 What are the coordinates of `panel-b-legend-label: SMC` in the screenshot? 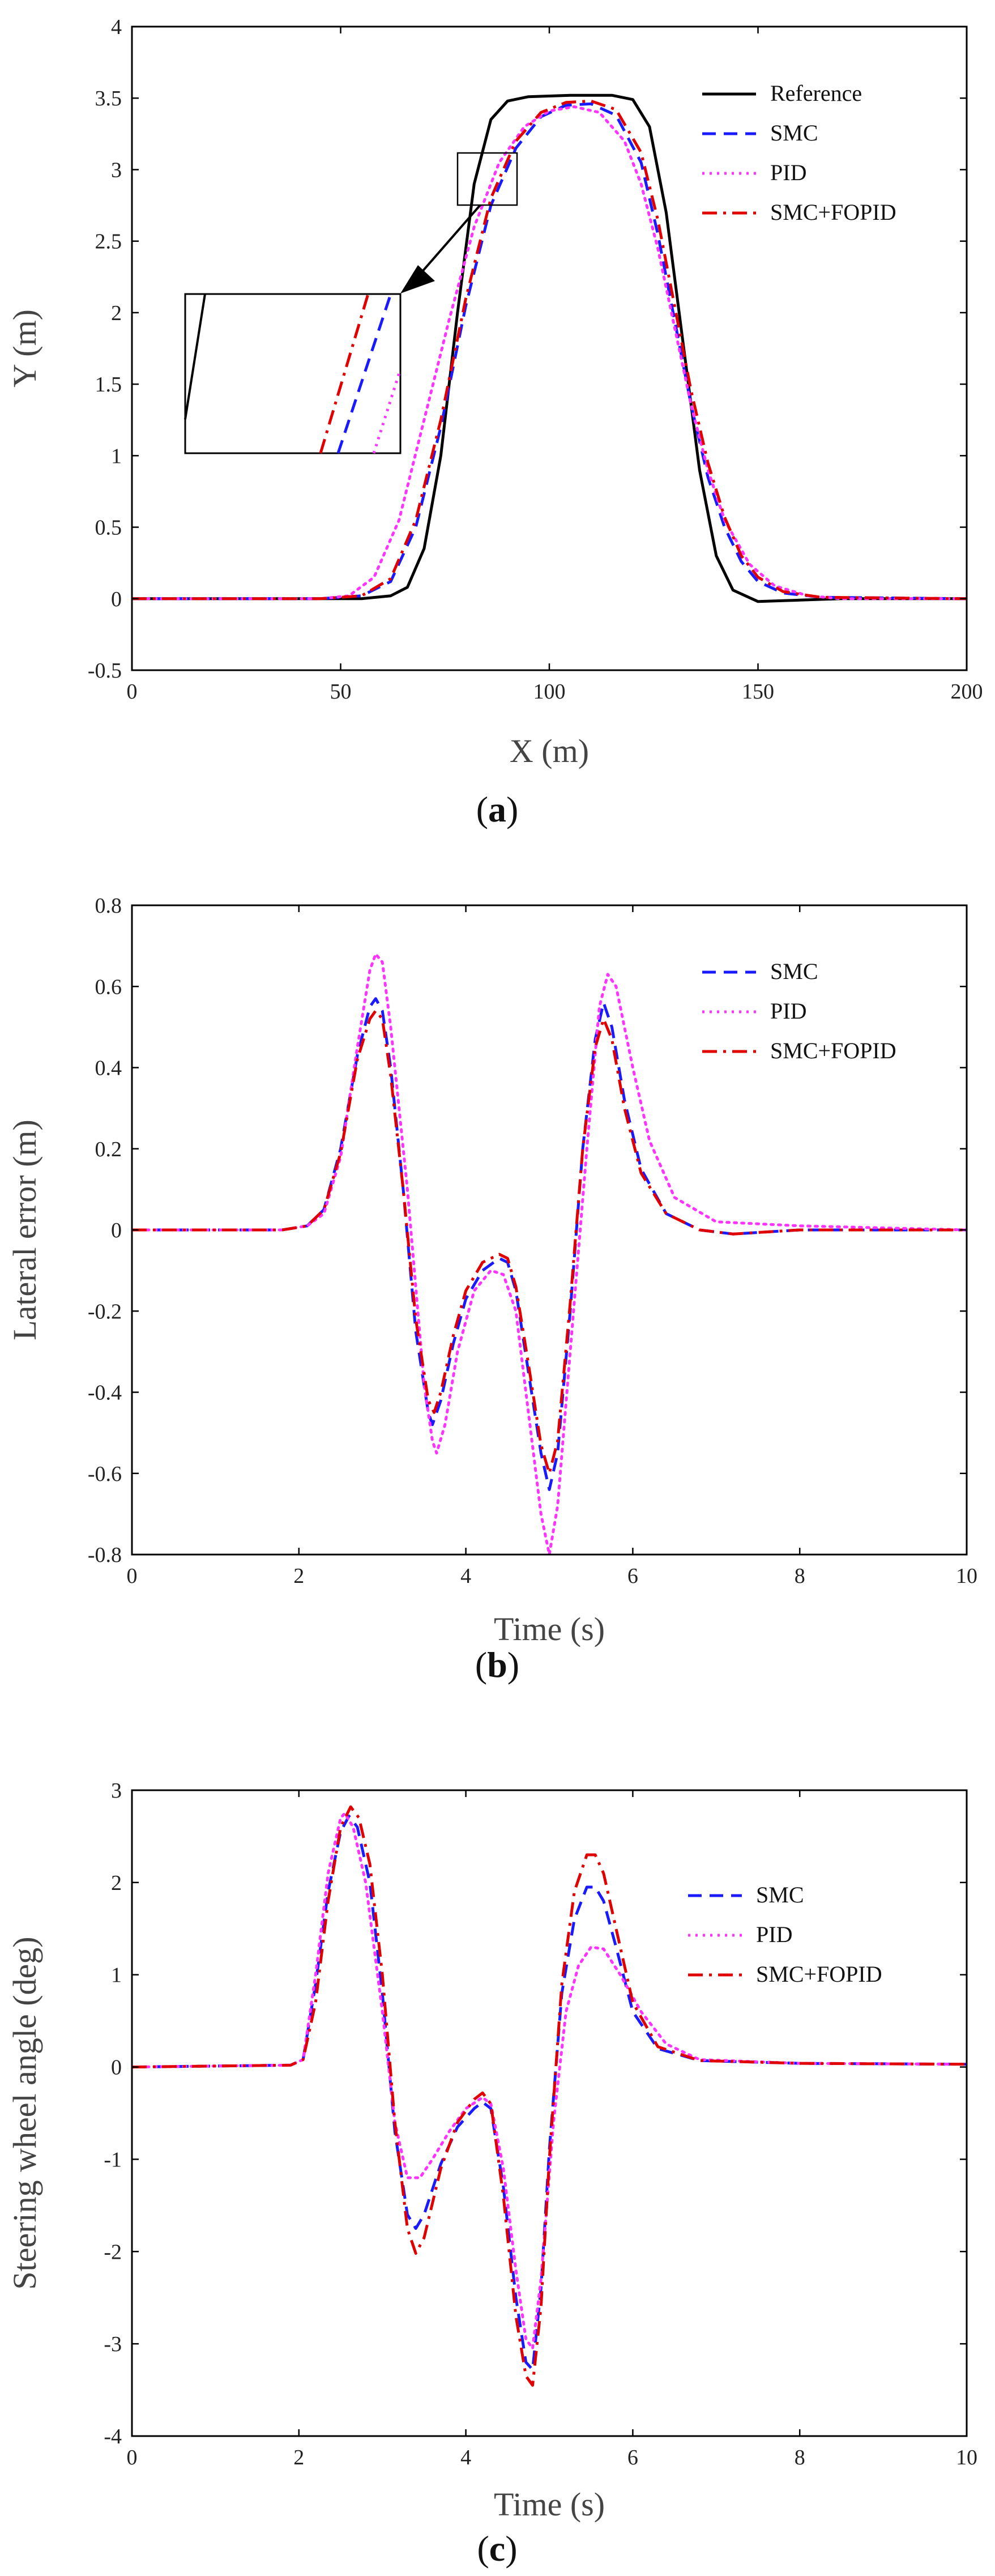 It's located at (794, 971).